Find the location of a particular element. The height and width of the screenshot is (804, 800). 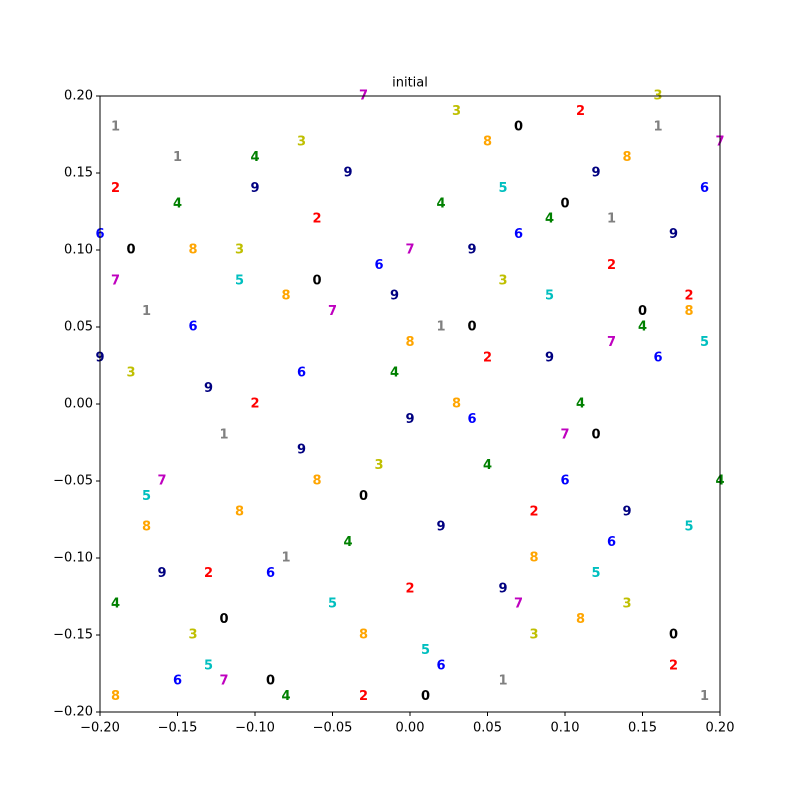

y-tick-label: −0.15 is located at coordinates (73, 635).